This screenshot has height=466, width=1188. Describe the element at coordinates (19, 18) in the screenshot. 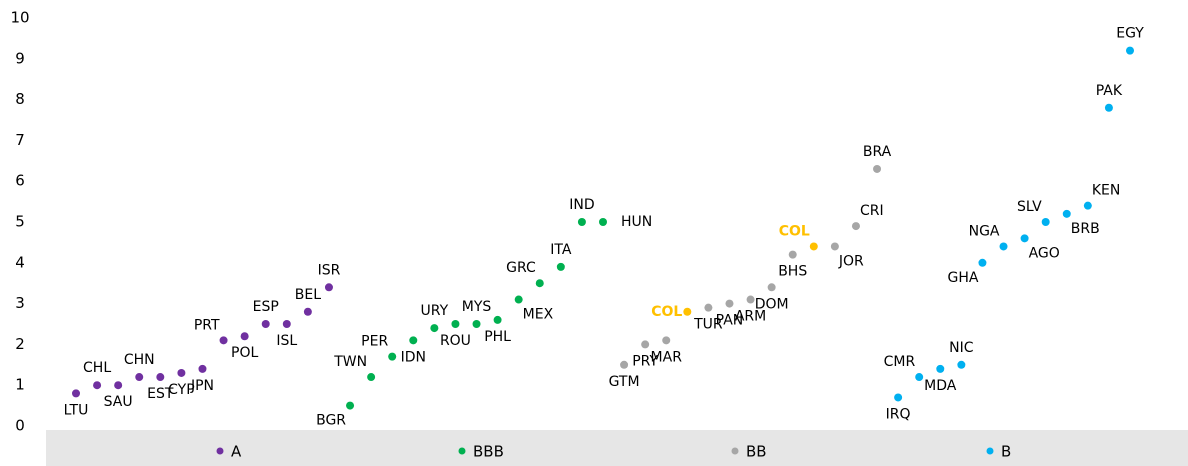

I see `y-tick-label: 10` at that location.